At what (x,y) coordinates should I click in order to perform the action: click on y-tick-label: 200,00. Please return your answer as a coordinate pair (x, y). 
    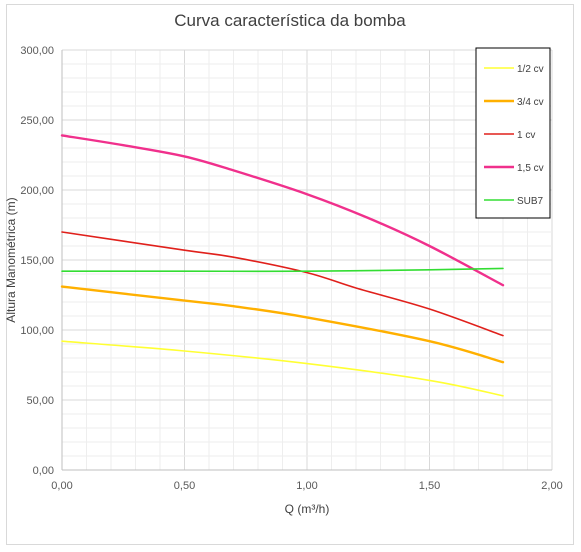
    Looking at the image, I should click on (37, 191).